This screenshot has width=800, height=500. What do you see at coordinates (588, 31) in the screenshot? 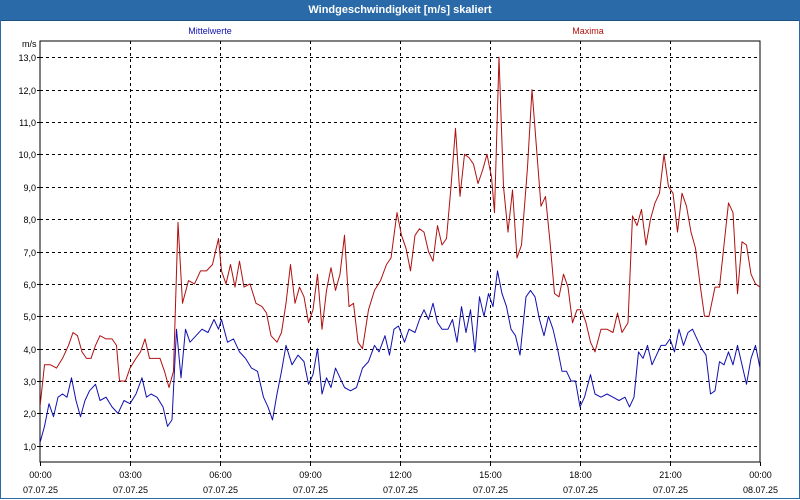
I see `legend-maxima: Maxima` at bounding box center [588, 31].